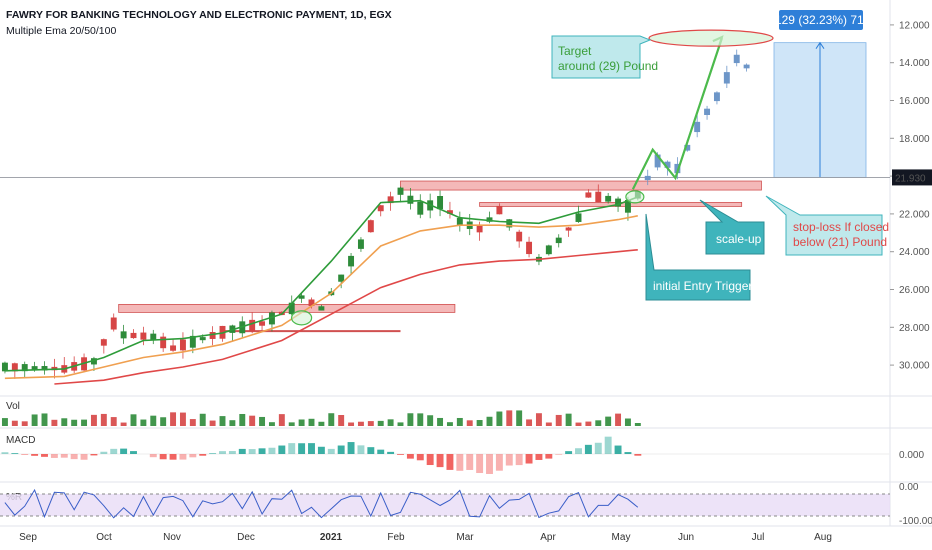 The height and width of the screenshot is (550, 932). Describe the element at coordinates (758, 537) in the screenshot. I see `time-tick-label: Jul` at that location.